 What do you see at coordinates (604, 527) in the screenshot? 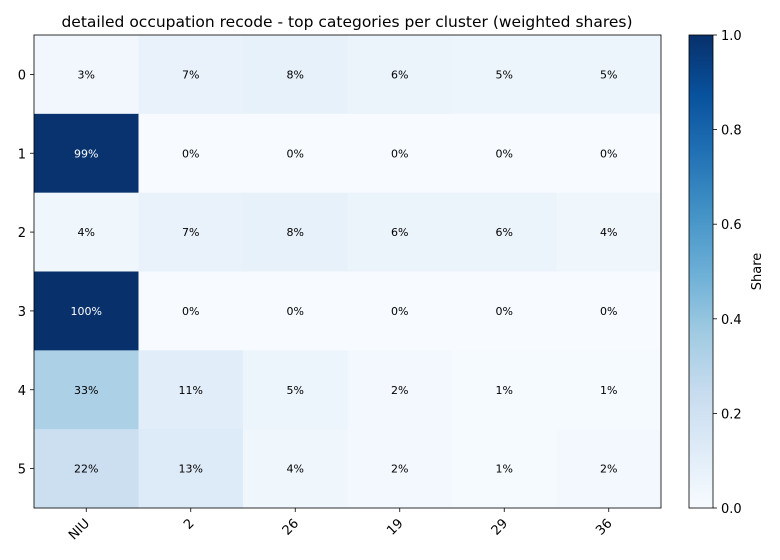
I see `x-tick-label: 36` at bounding box center [604, 527].